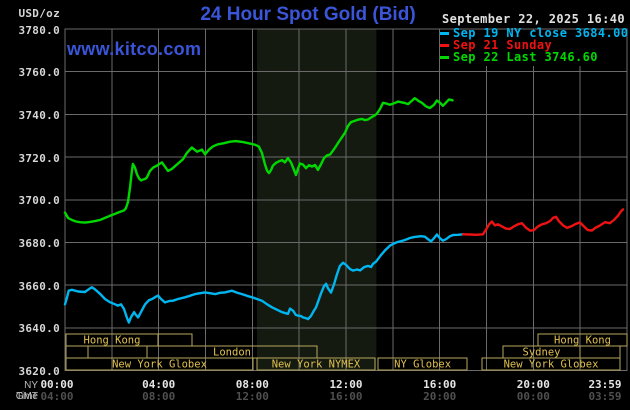  I want to click on legend-item-sep21: Sep 21 Sunday, so click(534, 45).